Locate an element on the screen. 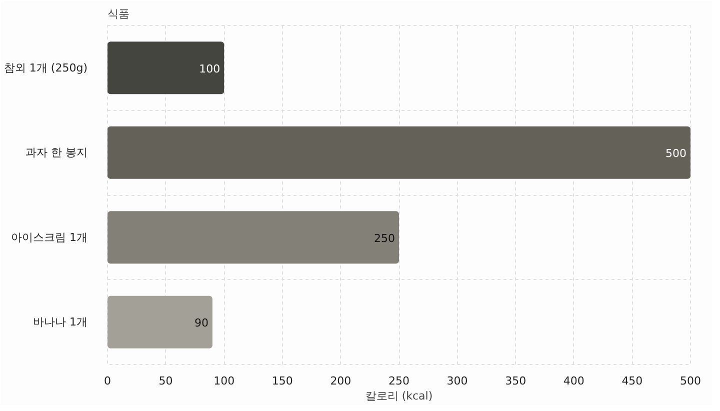 The width and height of the screenshot is (720, 411). data-label: 500 is located at coordinates (676, 153).